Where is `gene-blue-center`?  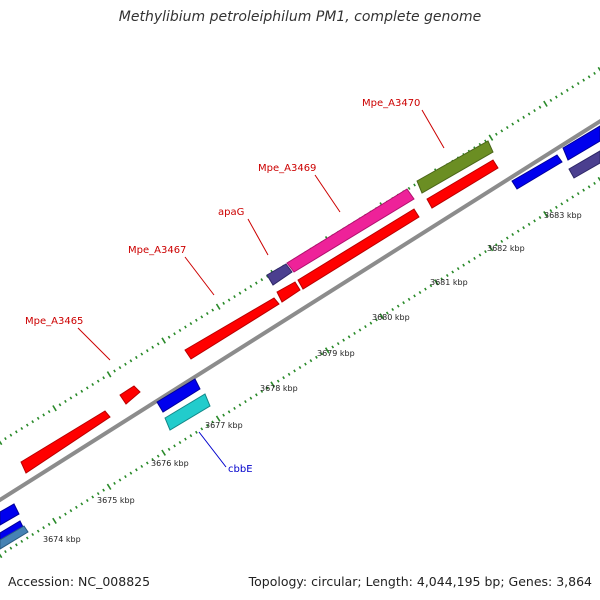
gene-blue-center is located at coordinates (178, 395).